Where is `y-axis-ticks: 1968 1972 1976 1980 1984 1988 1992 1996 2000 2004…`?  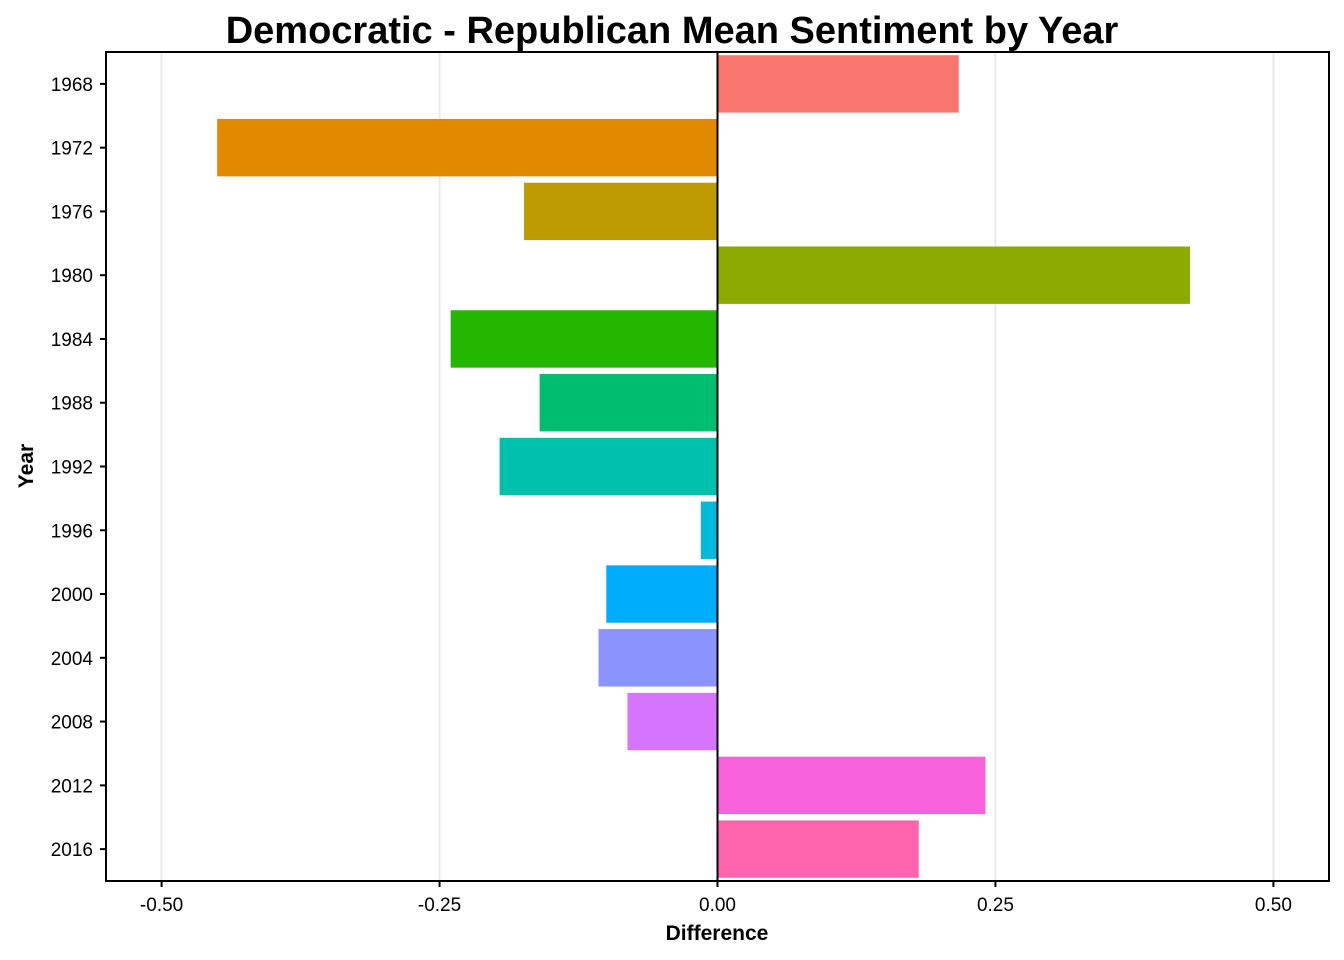
y-axis-ticks: 1968 1972 1976 1980 1984 1988 1992 1996 2000 2004… is located at coordinates (78, 468).